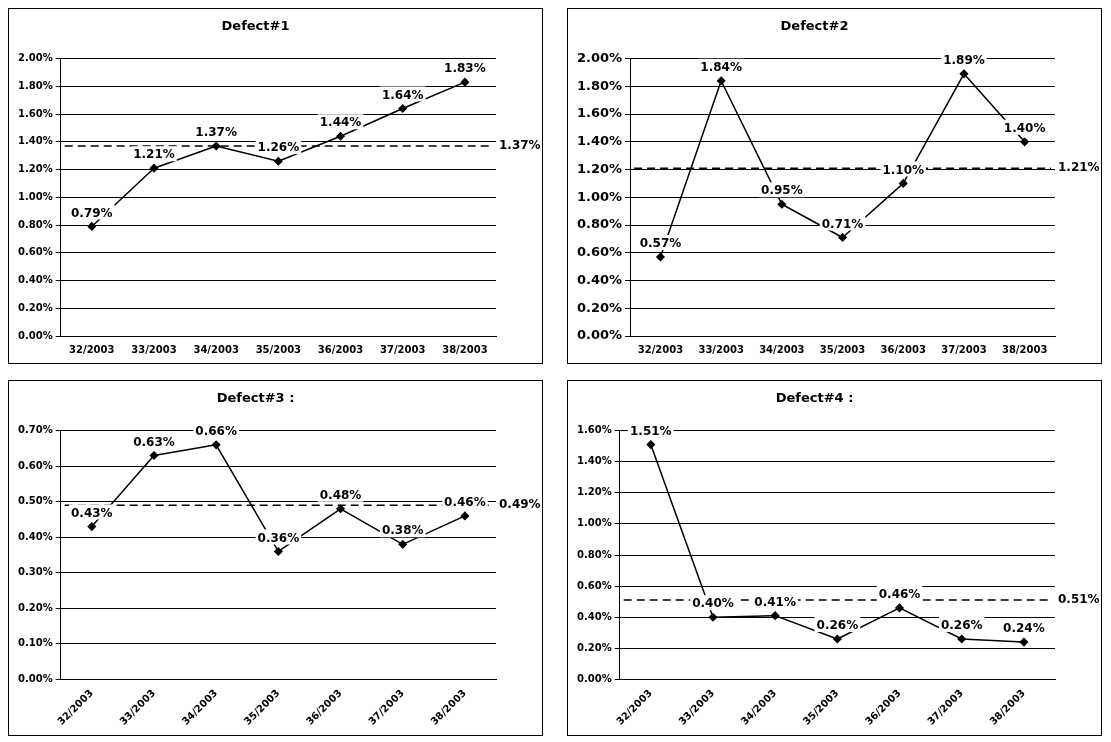  What do you see at coordinates (35, 430) in the screenshot?
I see `y-tick-label: 0.70%` at bounding box center [35, 430].